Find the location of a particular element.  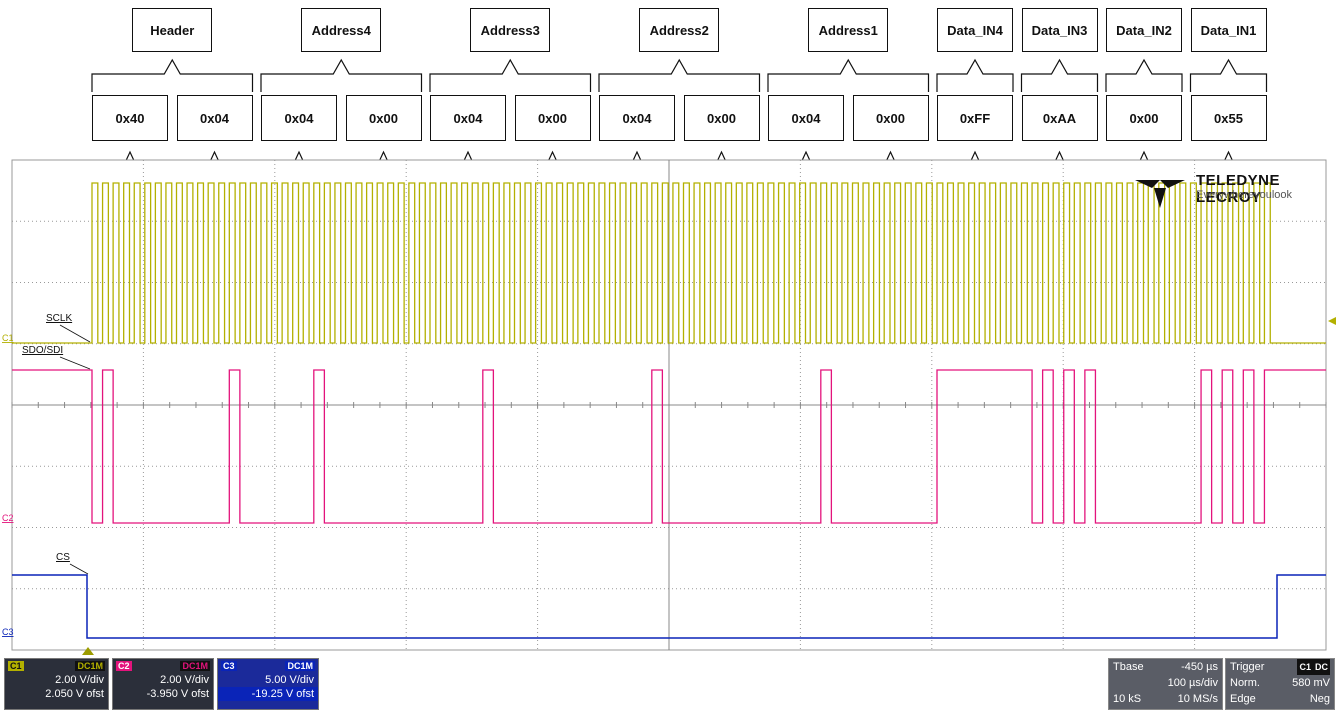

c3-offset: -19.25 V ofst is located at coordinates (268, 694).